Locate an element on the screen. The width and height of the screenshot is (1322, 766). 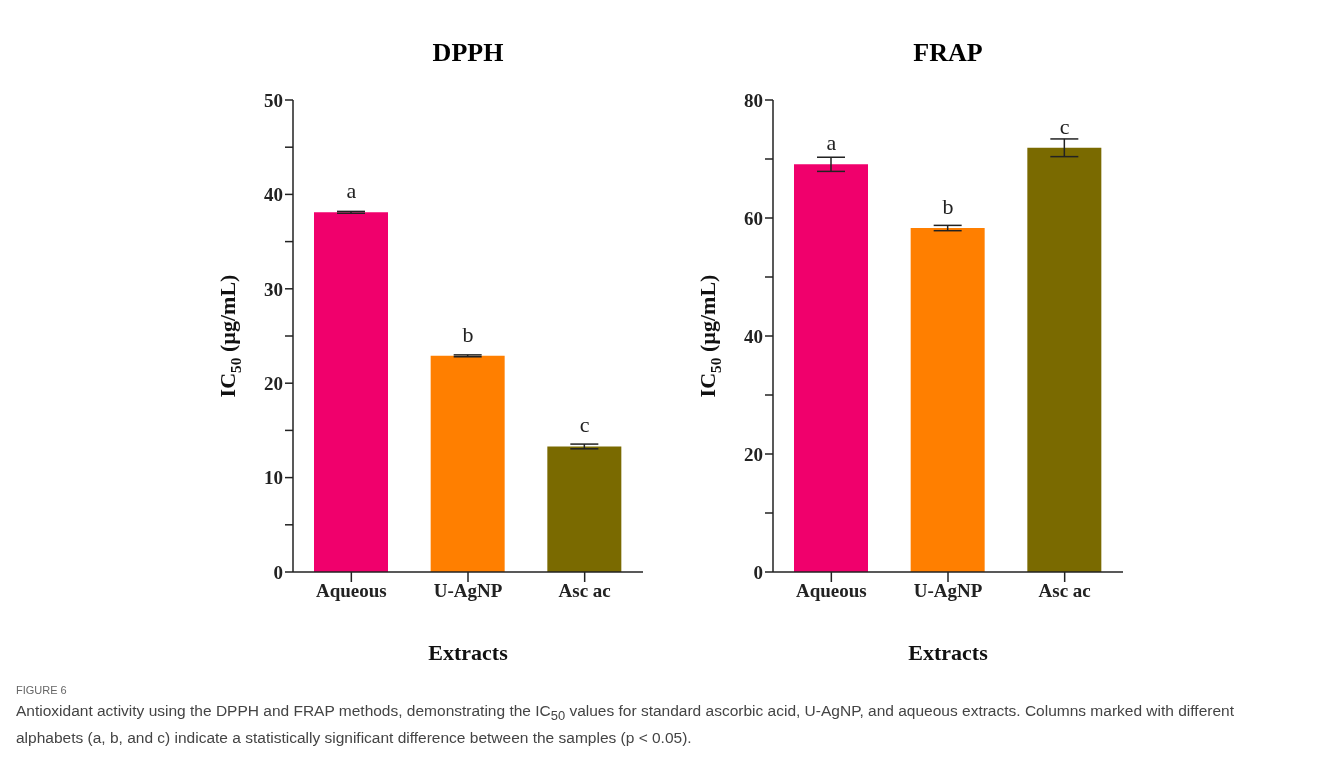
text: Antioxidant activity using the DPPH and FRAP methods, demonstrating the IC$_{50}$ values for standard ascorbic acid, U-AgNP, and aqueous extracts. Columns marked with different alphabets (a, b, and c) indicate a statistically significant difference between the samples (p < 0.05). is located at coordinates (625, 725).